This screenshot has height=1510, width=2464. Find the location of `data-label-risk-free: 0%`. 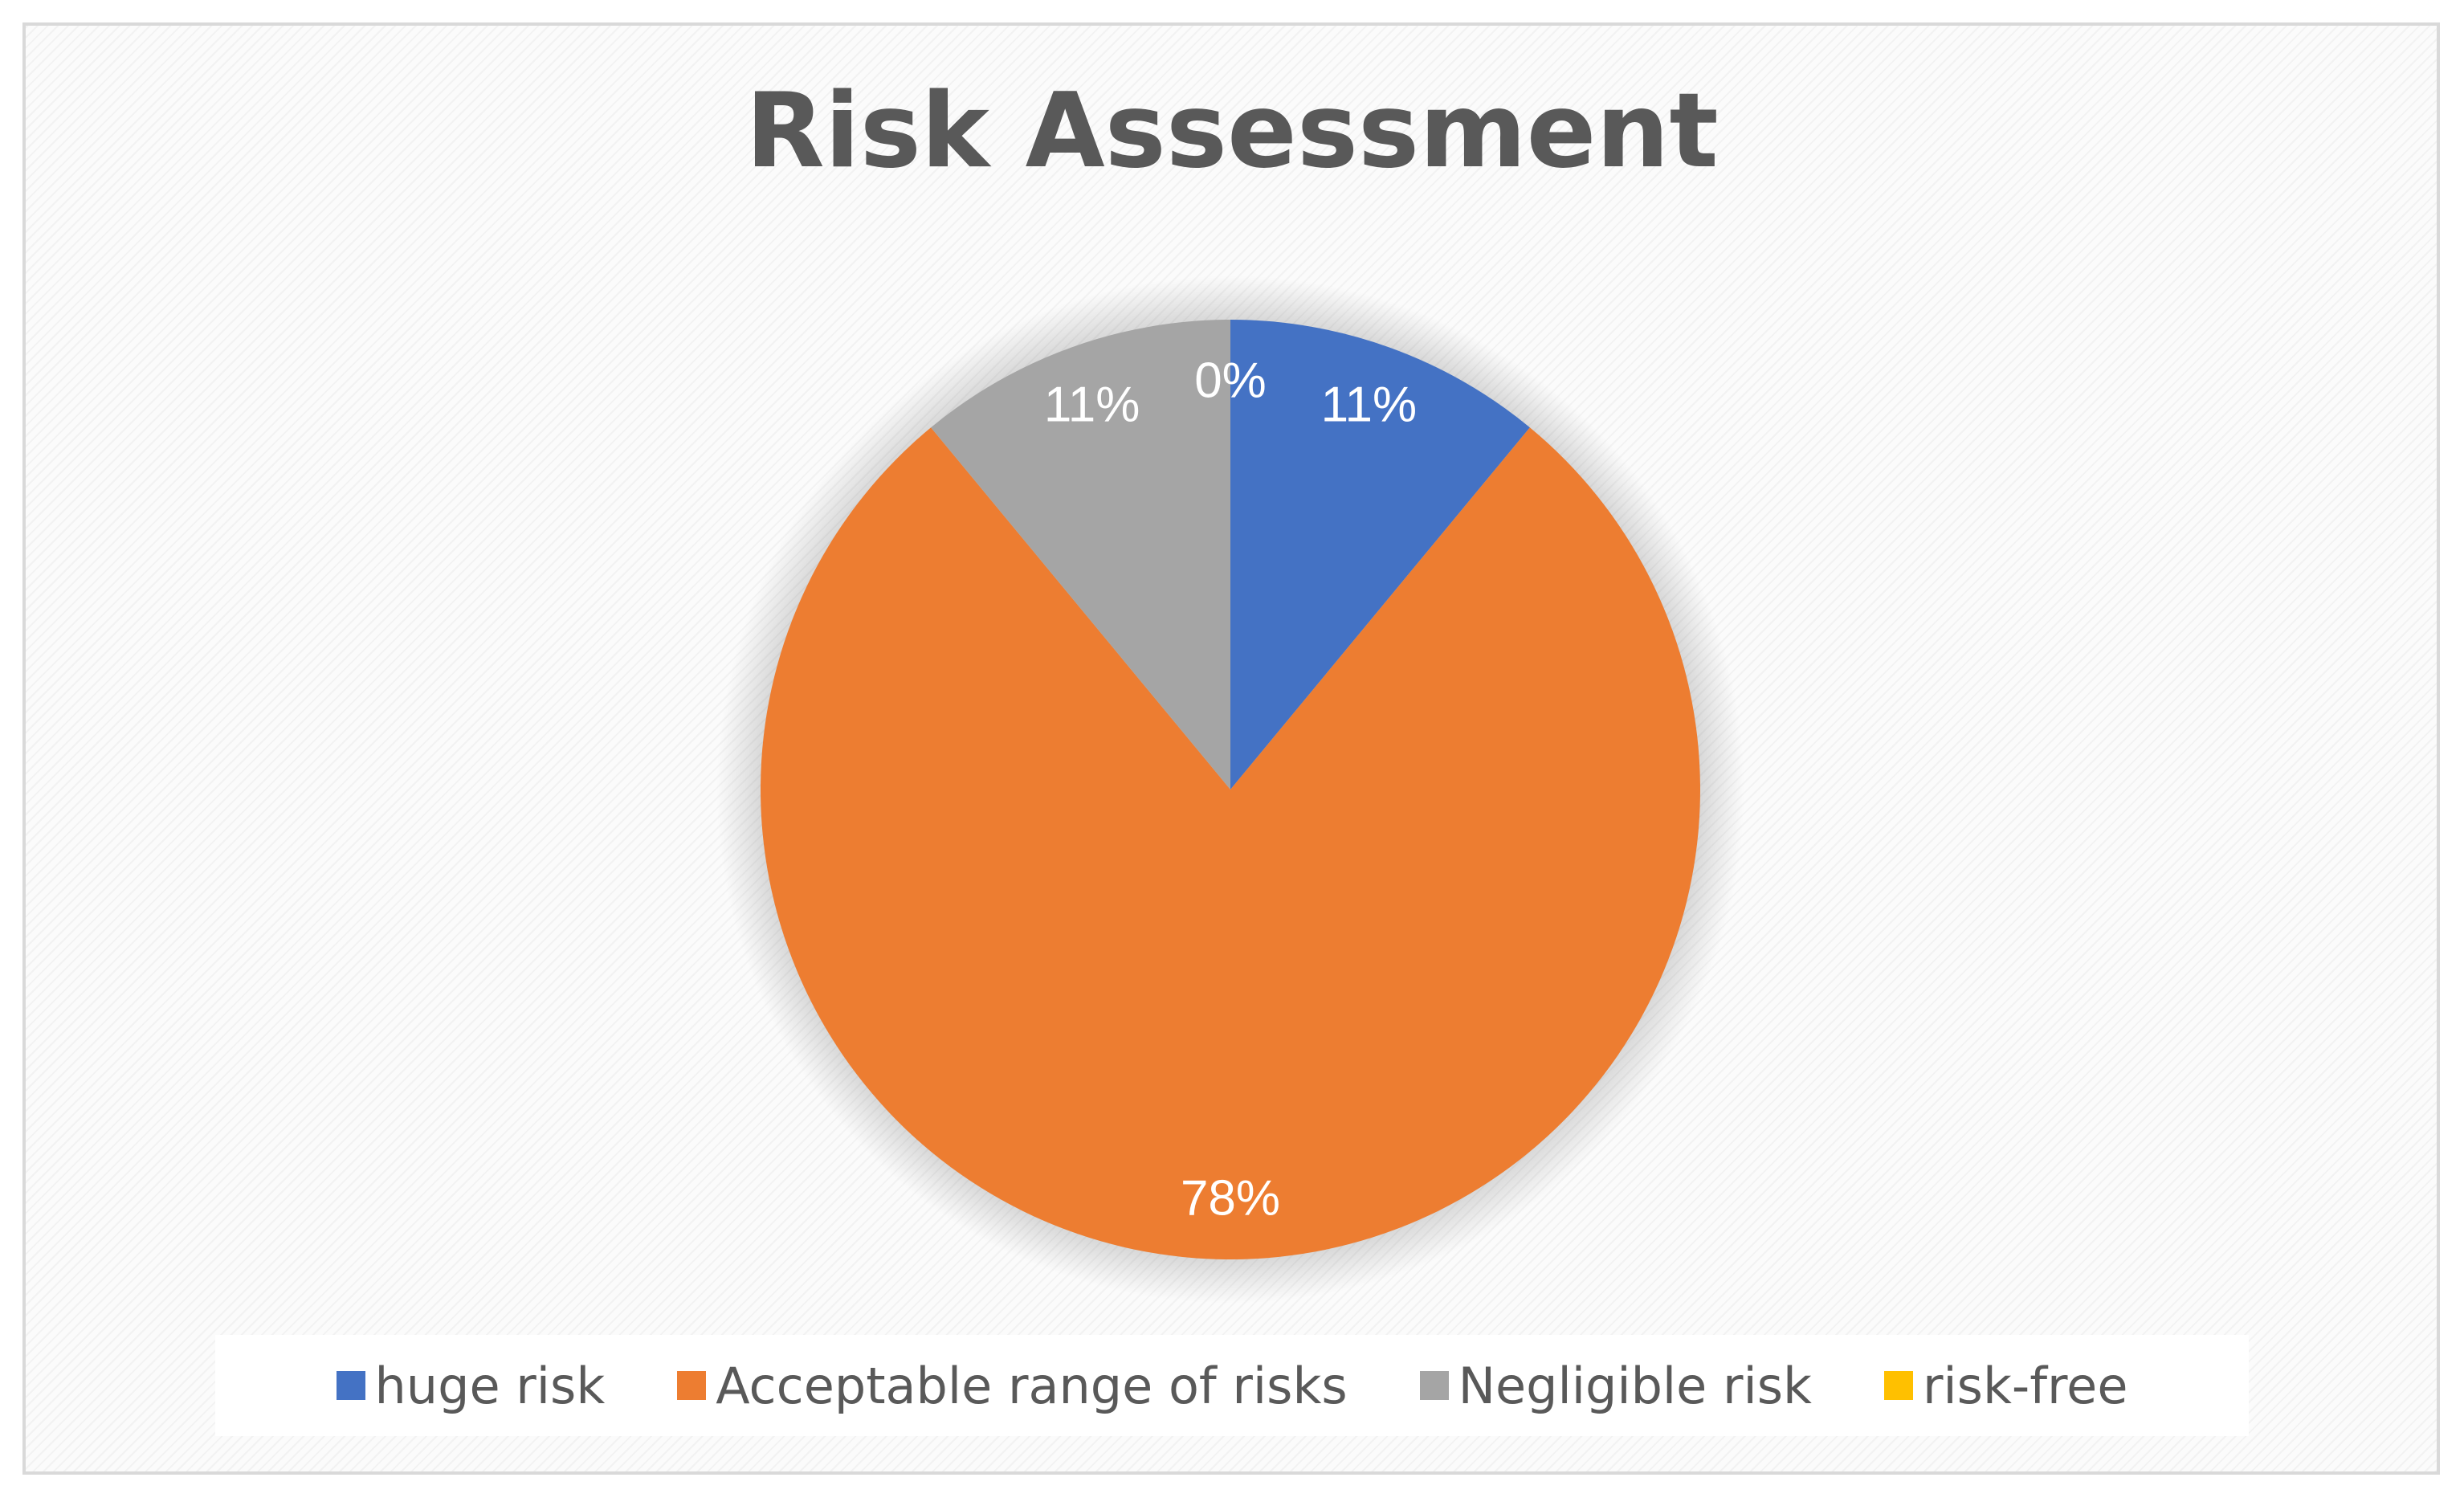

data-label-risk-free: 0% is located at coordinates (1230, 381).